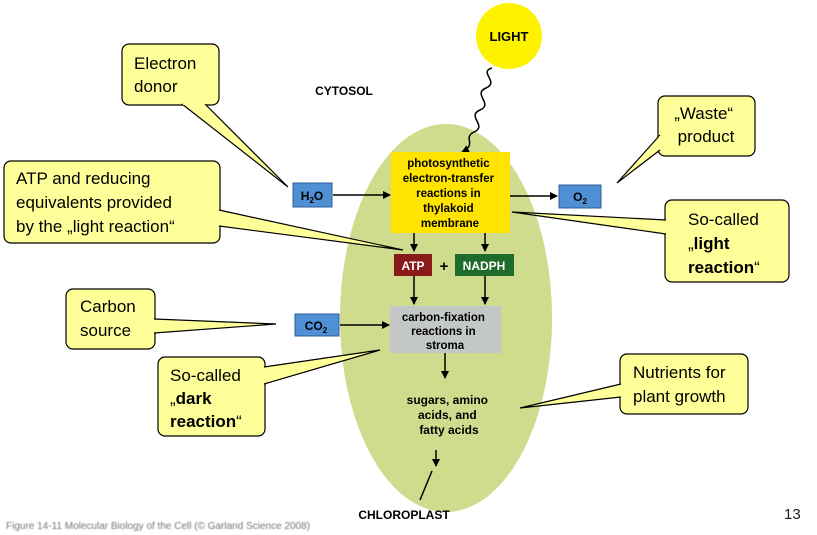 Image resolution: width=817 pixels, height=535 pixels. Describe the element at coordinates (447, 400) in the screenshot. I see `products-line: sugars, amino` at that location.